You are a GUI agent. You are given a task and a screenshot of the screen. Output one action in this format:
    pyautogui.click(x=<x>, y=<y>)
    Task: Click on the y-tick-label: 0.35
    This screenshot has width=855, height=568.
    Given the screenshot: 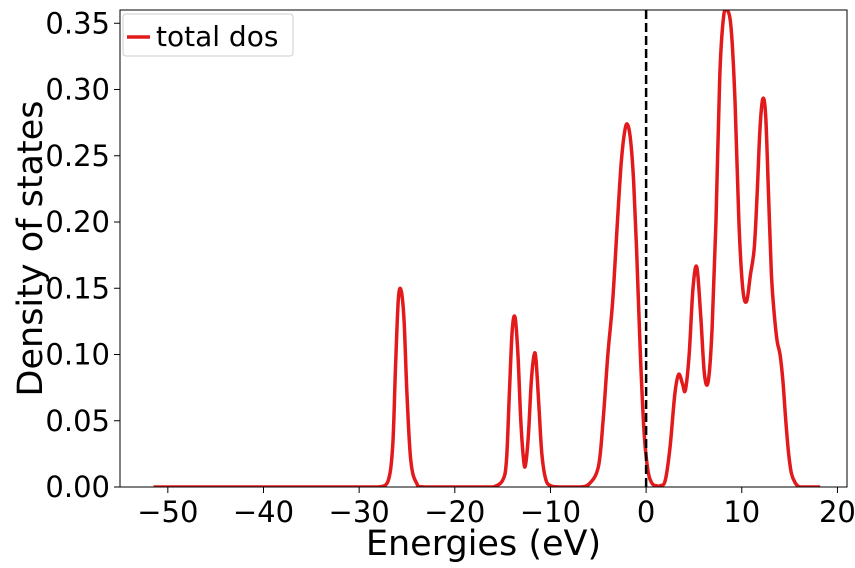 What is the action you would take?
    pyautogui.click(x=77, y=23)
    